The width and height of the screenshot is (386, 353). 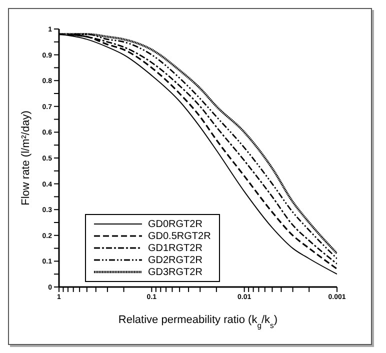 What do you see at coordinates (26, 158) in the screenshot?
I see `y-axis-title: Flow rate (l/m²/day)` at bounding box center [26, 158].